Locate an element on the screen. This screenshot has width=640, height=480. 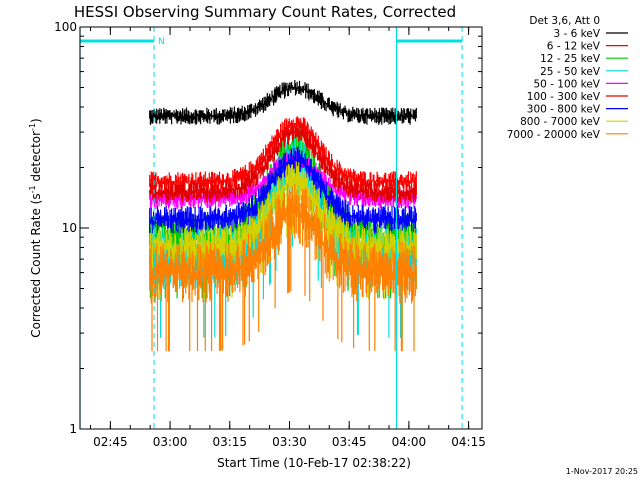
x-tick-label-2: 03:15 is located at coordinates (229, 442).